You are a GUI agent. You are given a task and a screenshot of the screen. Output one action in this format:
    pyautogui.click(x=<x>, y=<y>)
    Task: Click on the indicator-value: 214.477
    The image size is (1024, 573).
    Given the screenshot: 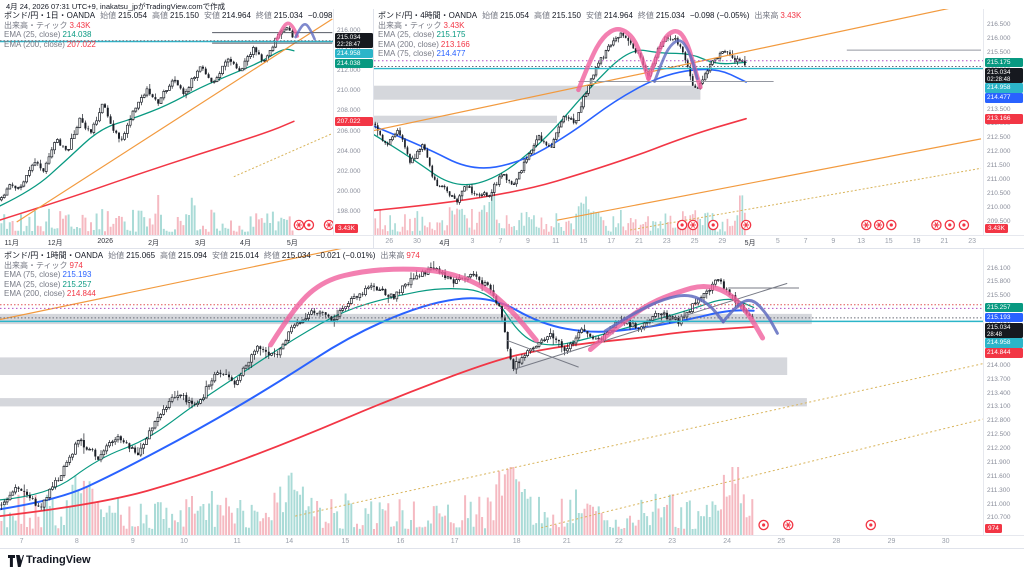 What is the action you would take?
    pyautogui.click(x=451, y=54)
    